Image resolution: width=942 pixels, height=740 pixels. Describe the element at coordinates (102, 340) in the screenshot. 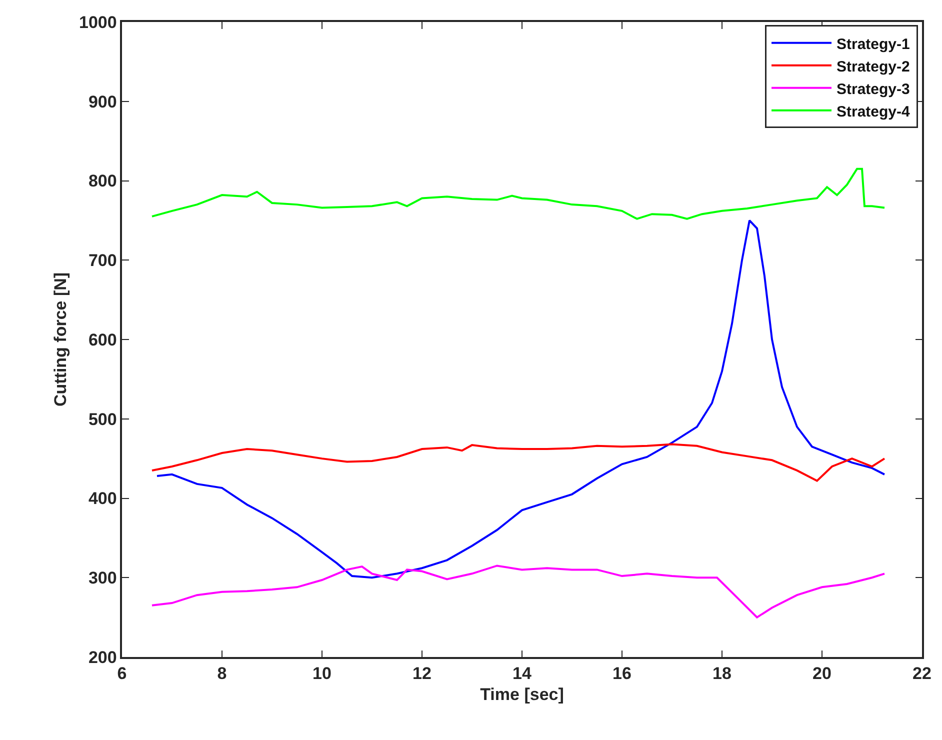

I see `y-tick-label: 600` at that location.